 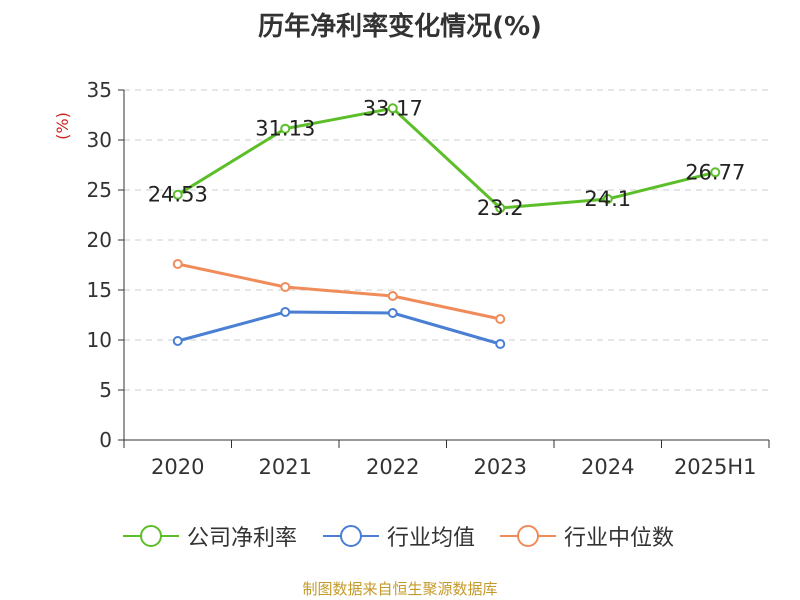 I want to click on y-tick-label: 20, so click(x=99, y=240).